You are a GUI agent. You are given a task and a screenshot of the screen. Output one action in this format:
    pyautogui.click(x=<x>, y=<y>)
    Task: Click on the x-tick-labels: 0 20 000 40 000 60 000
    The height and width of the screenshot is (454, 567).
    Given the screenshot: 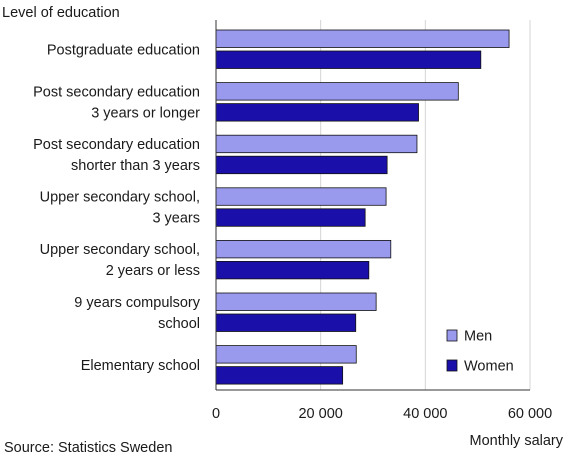 What is the action you would take?
    pyautogui.click(x=382, y=414)
    